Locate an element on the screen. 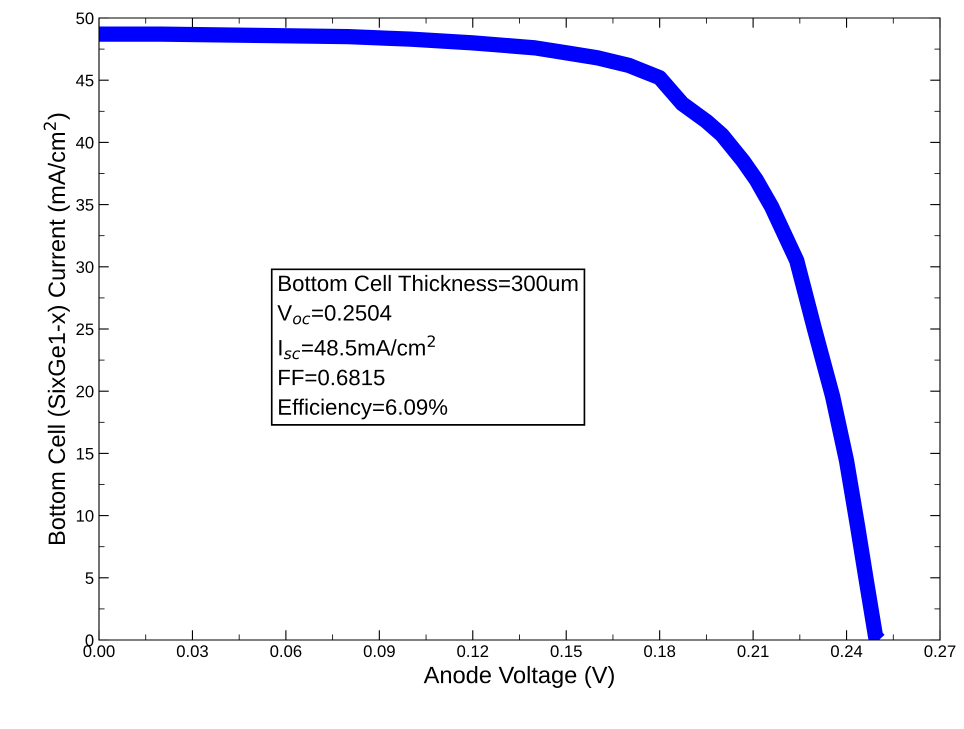  y-tick-label: 50 is located at coordinates (85, 18).